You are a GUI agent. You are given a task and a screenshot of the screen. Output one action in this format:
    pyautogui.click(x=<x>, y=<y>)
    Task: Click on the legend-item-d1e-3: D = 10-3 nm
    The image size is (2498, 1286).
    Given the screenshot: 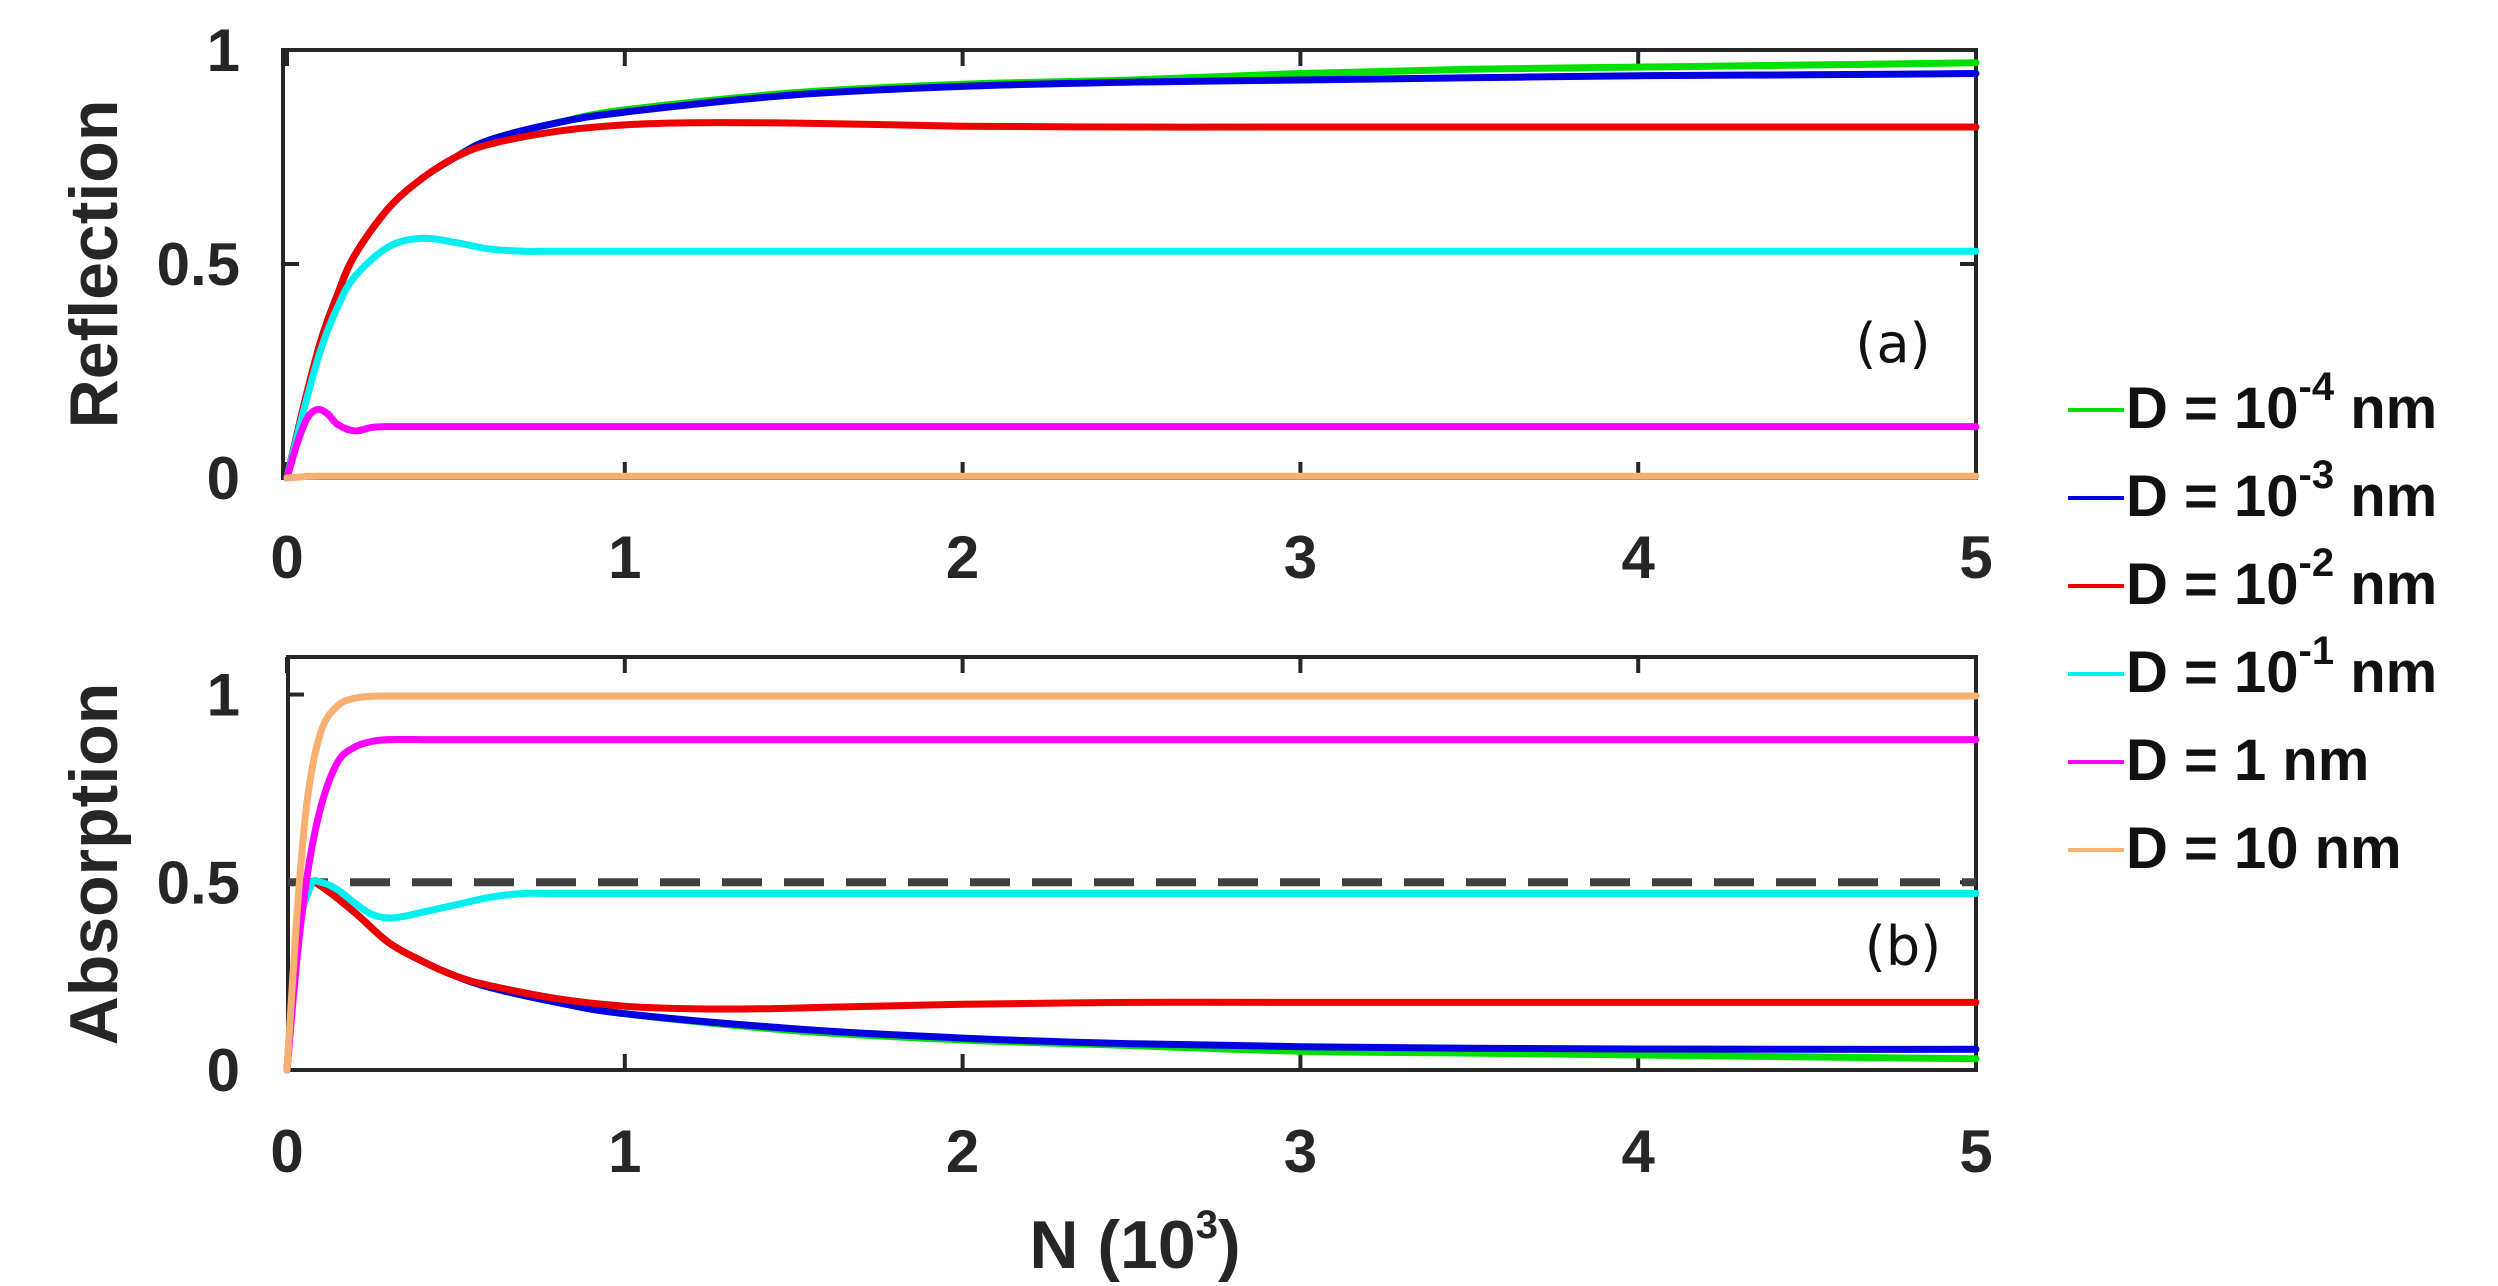 What is the action you would take?
    pyautogui.click(x=2252, y=491)
    